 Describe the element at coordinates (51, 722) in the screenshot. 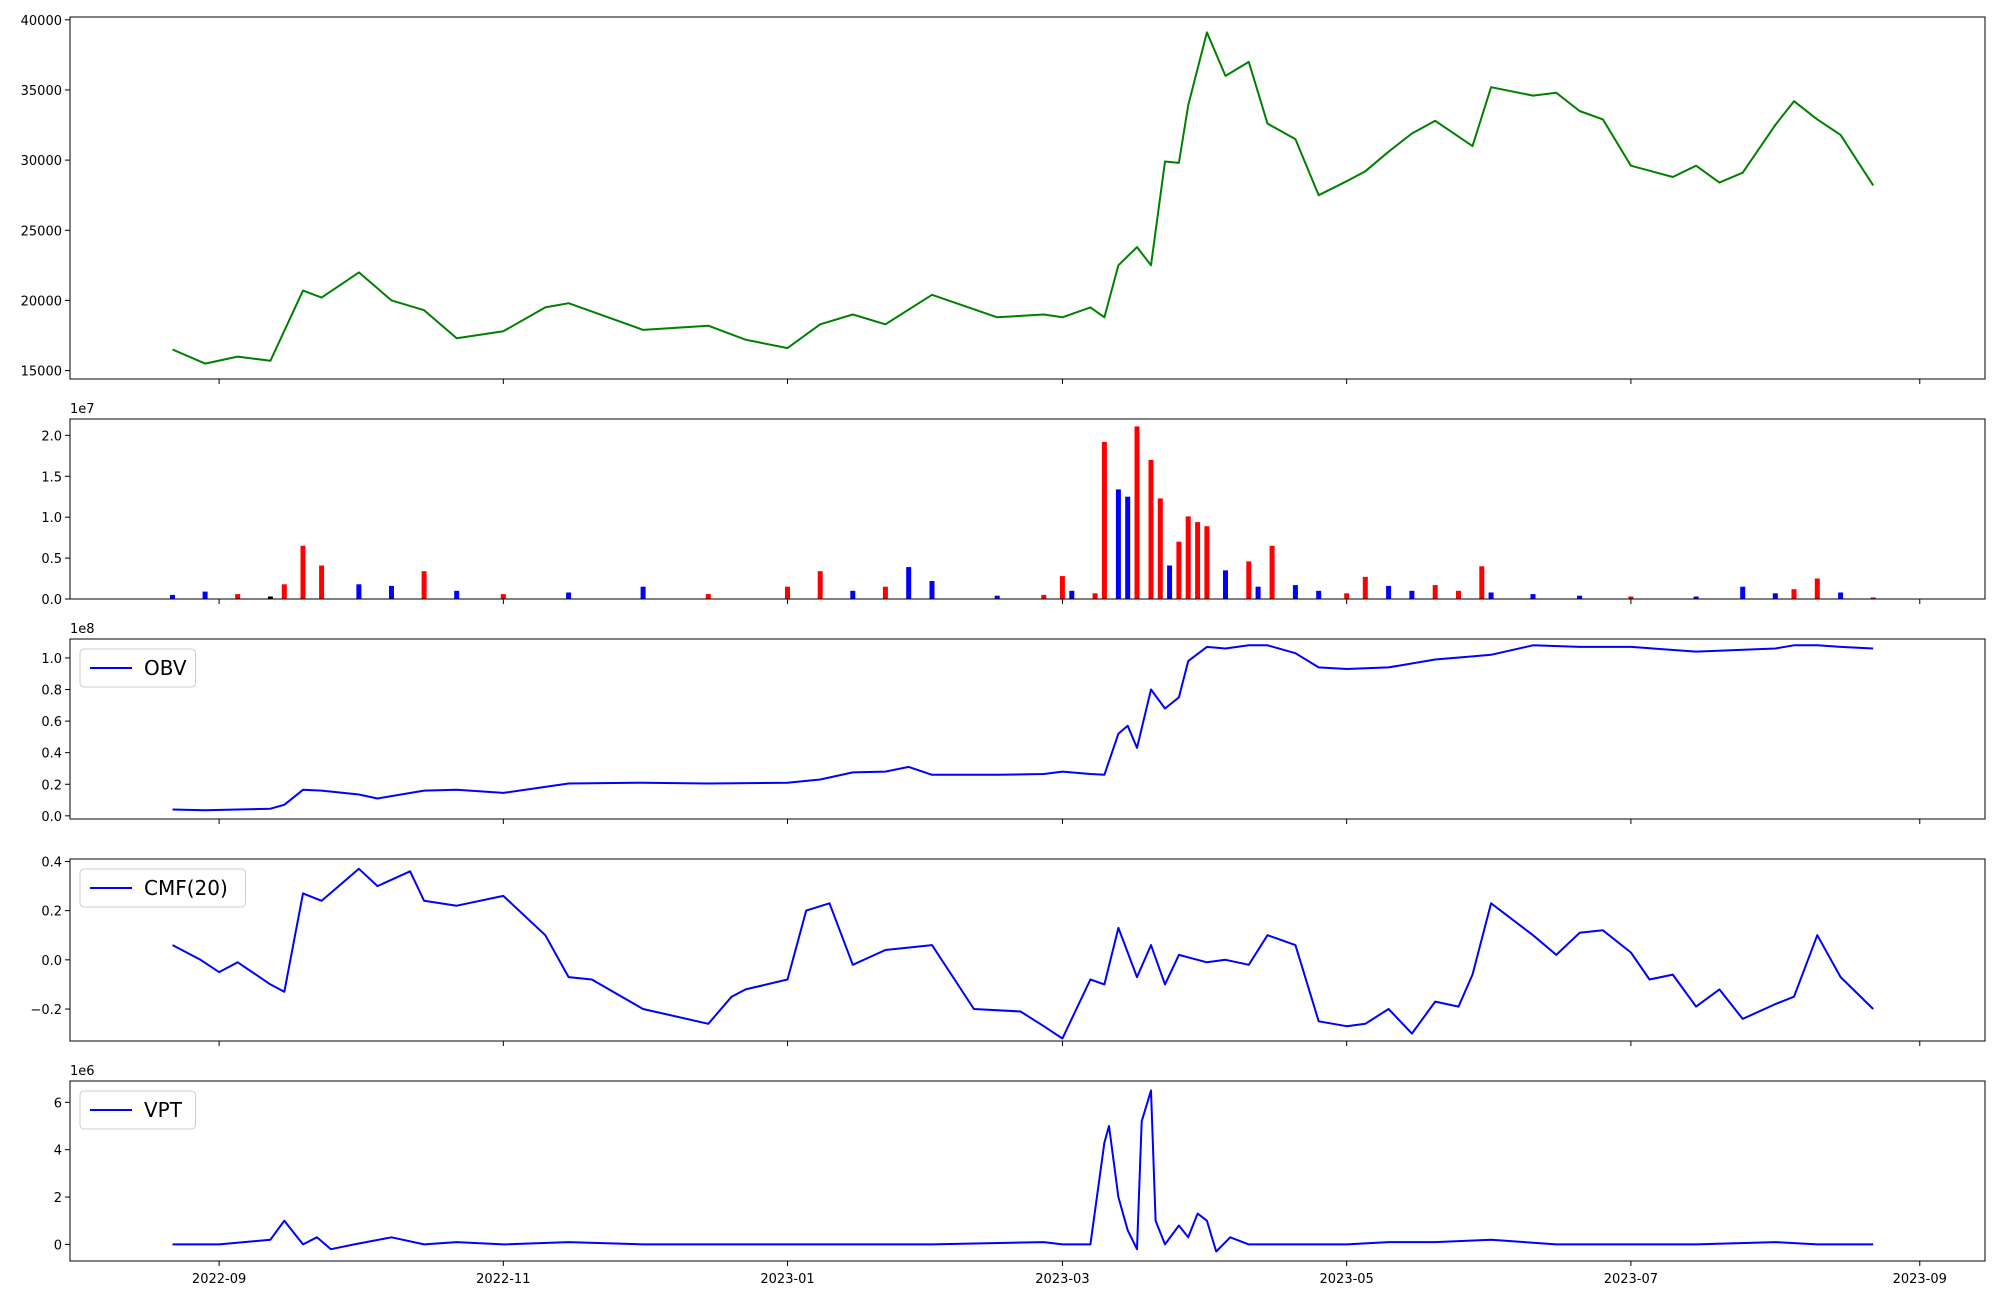

I see `obv-ytick-label: 0.6` at that location.